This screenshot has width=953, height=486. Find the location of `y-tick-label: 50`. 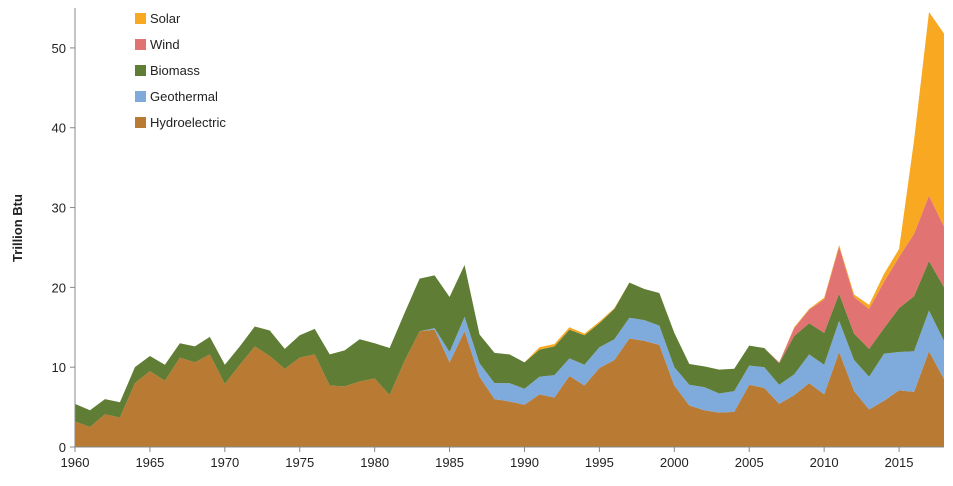

y-tick-label: 50 is located at coordinates (59, 48).